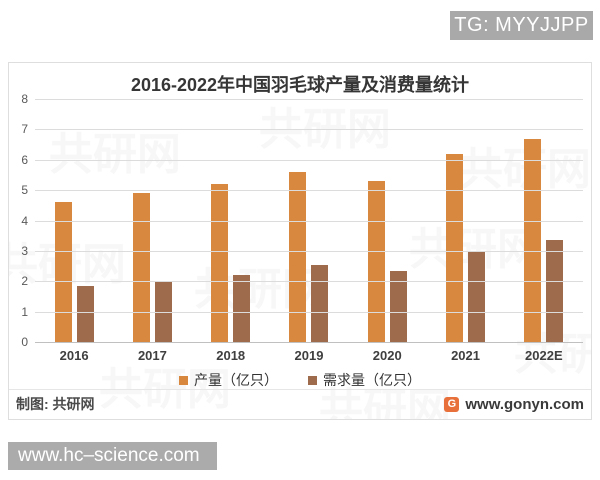 The width and height of the screenshot is (600, 480). Describe the element at coordinates (141, 267) in the screenshot. I see `bar-产量（亿只）-2017` at that location.